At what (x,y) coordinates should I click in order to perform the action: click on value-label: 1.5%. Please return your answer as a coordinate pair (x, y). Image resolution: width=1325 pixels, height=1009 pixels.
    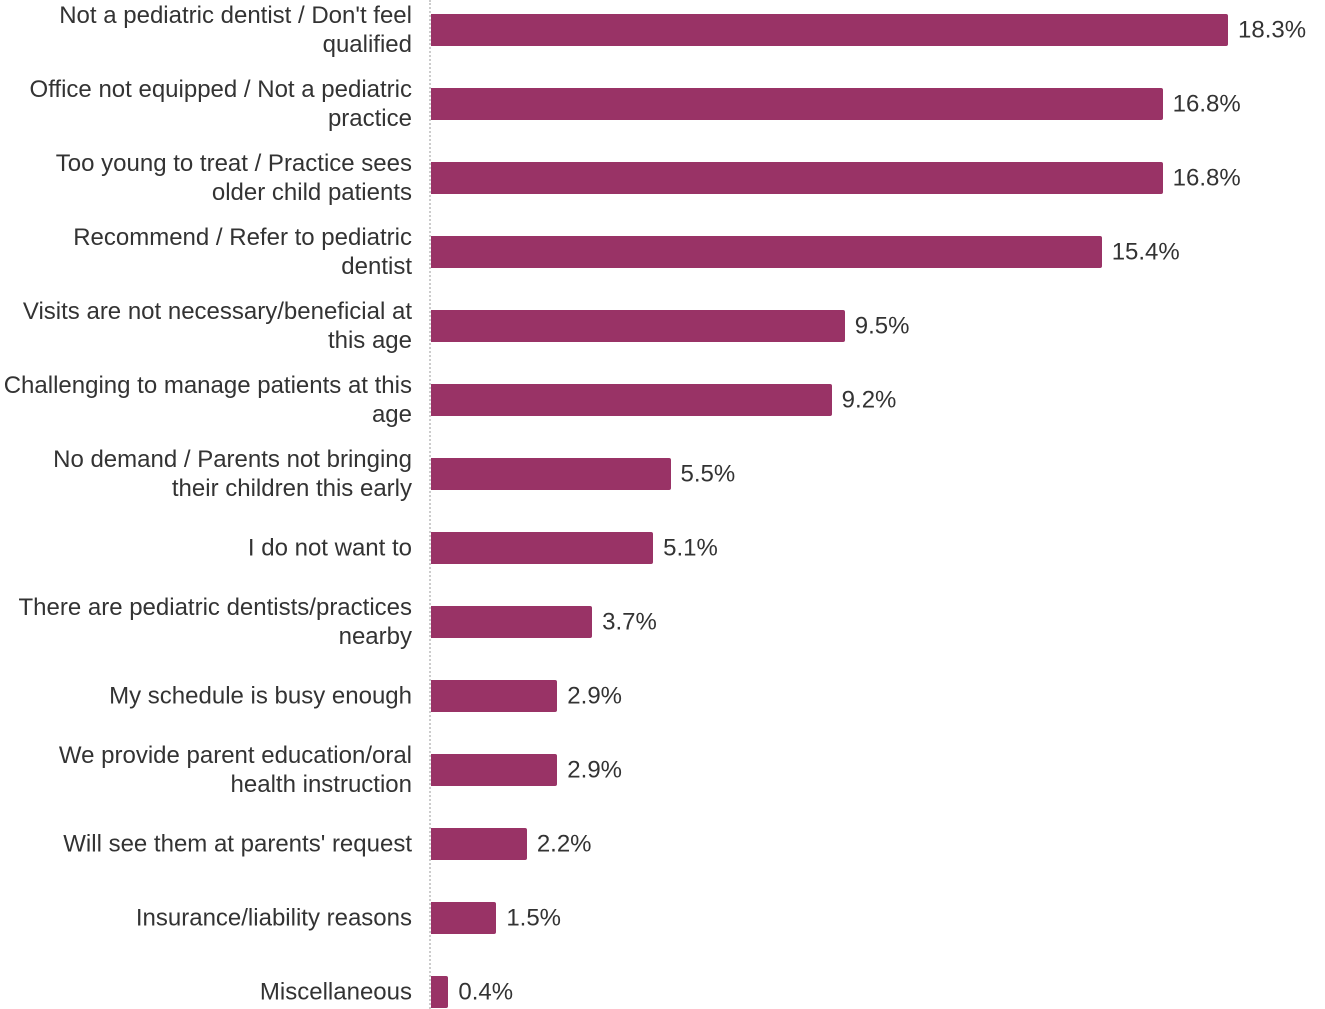
    Looking at the image, I should click on (534, 918).